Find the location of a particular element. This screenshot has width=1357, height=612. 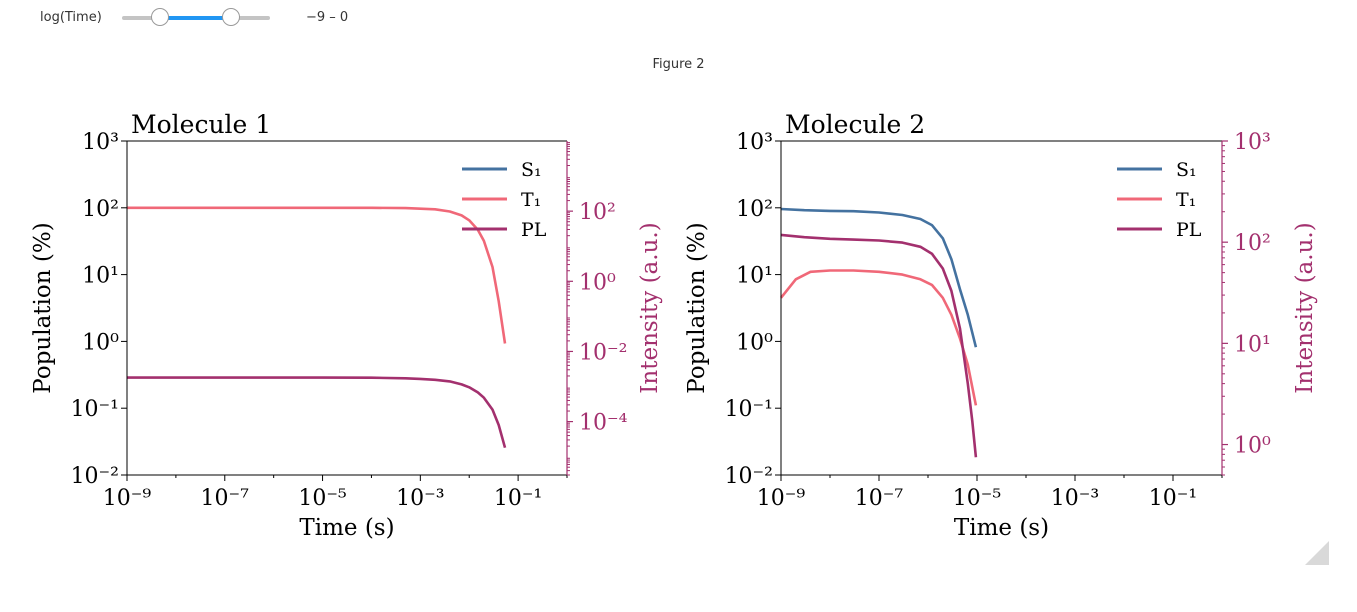

slider-readout: −9 – 0 is located at coordinates (327, 17).